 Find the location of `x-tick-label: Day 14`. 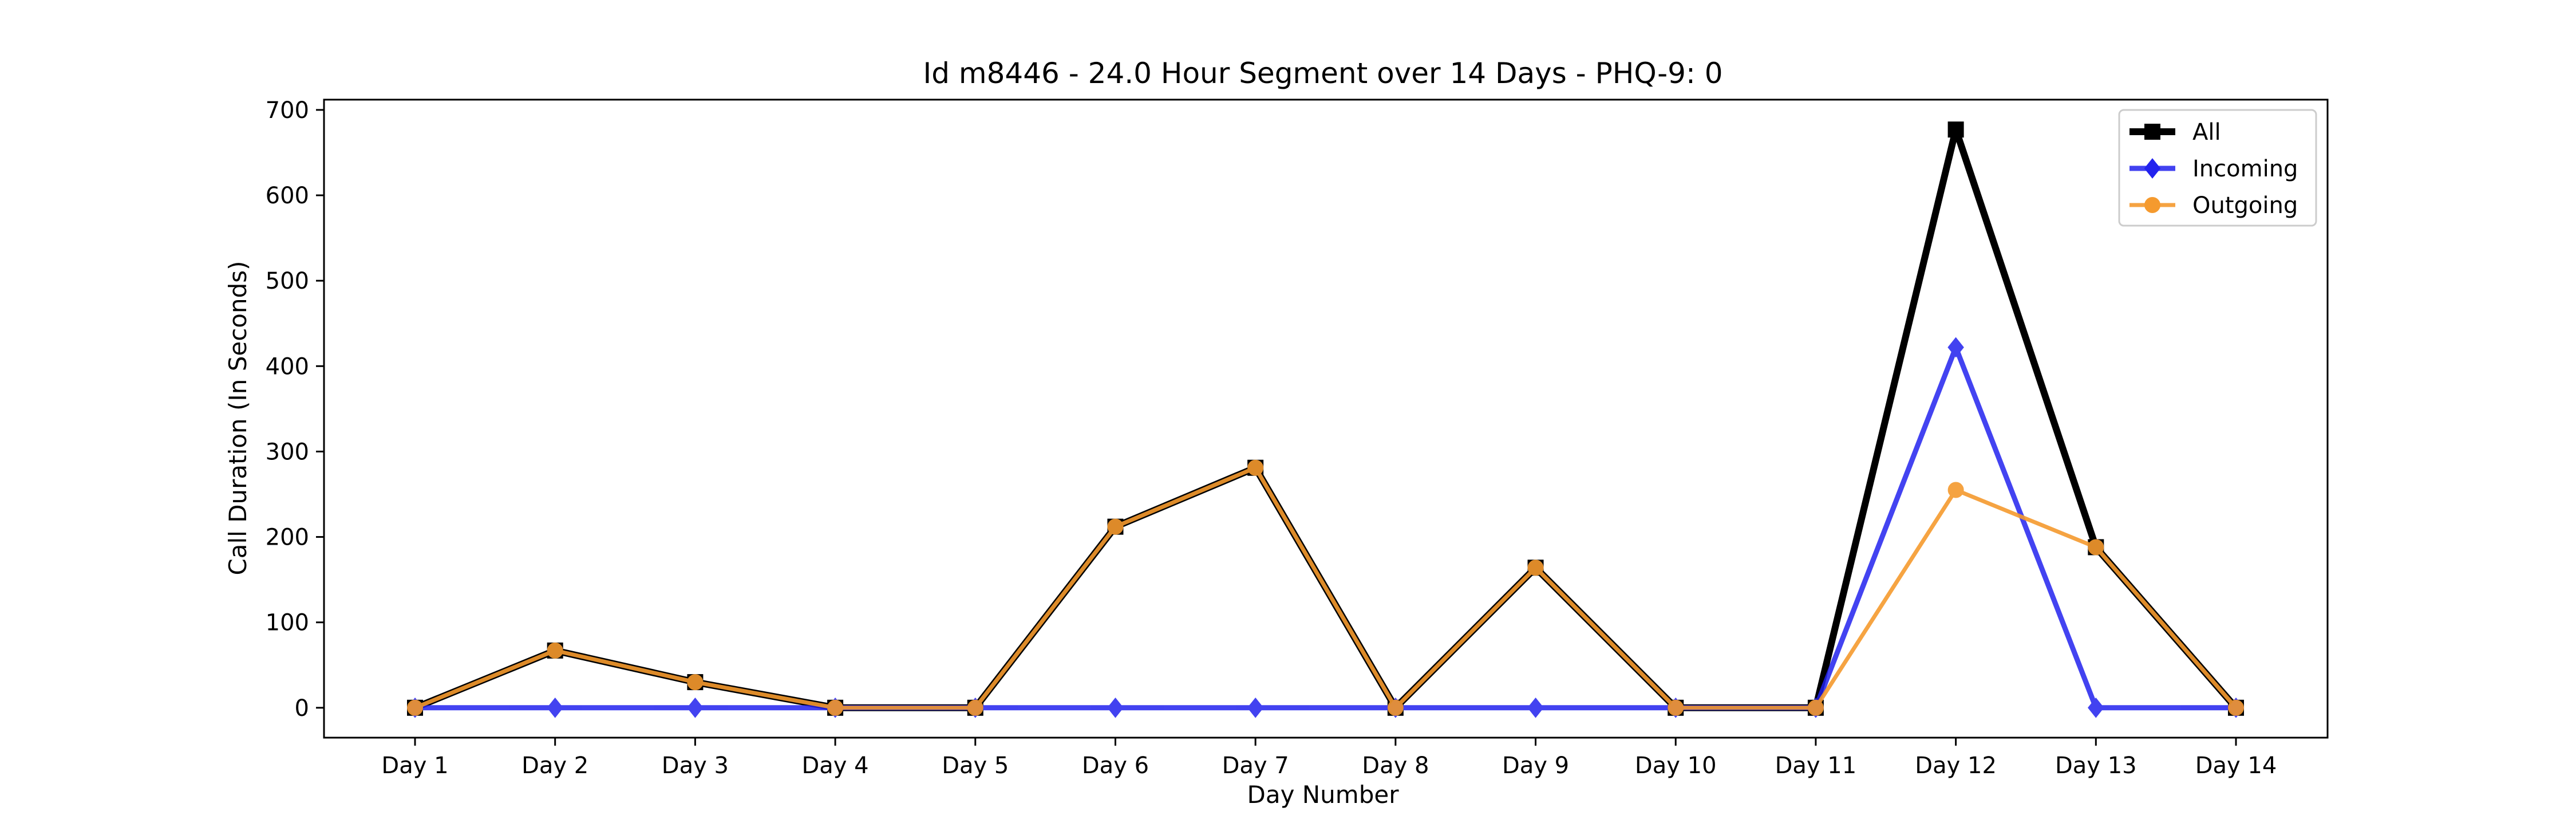

x-tick-label: Day 14 is located at coordinates (2236, 766).